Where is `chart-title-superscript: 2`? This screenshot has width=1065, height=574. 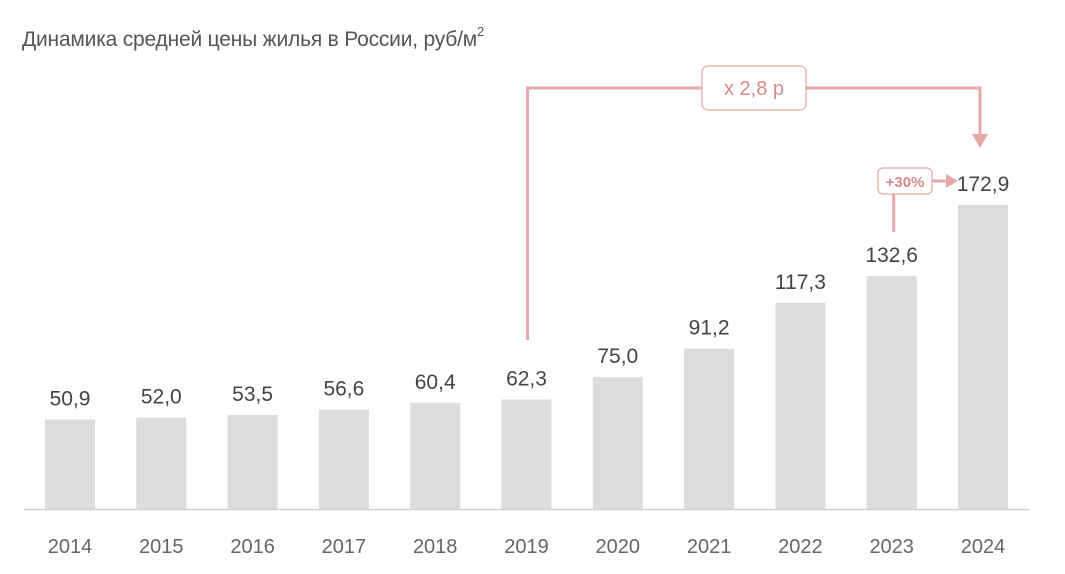
chart-title-superscript: 2 is located at coordinates (481, 31).